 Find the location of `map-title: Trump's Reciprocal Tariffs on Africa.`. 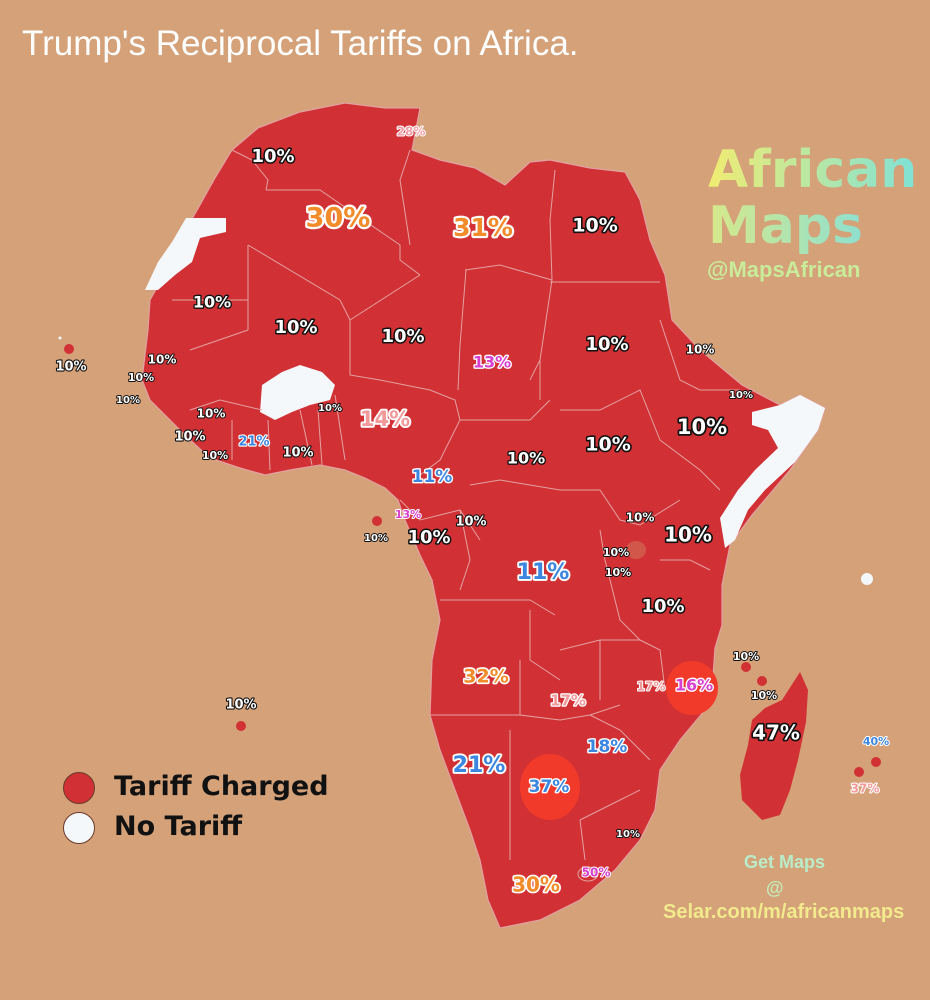

map-title: Trump's Reciprocal Tariffs on Africa. is located at coordinates (300, 43).